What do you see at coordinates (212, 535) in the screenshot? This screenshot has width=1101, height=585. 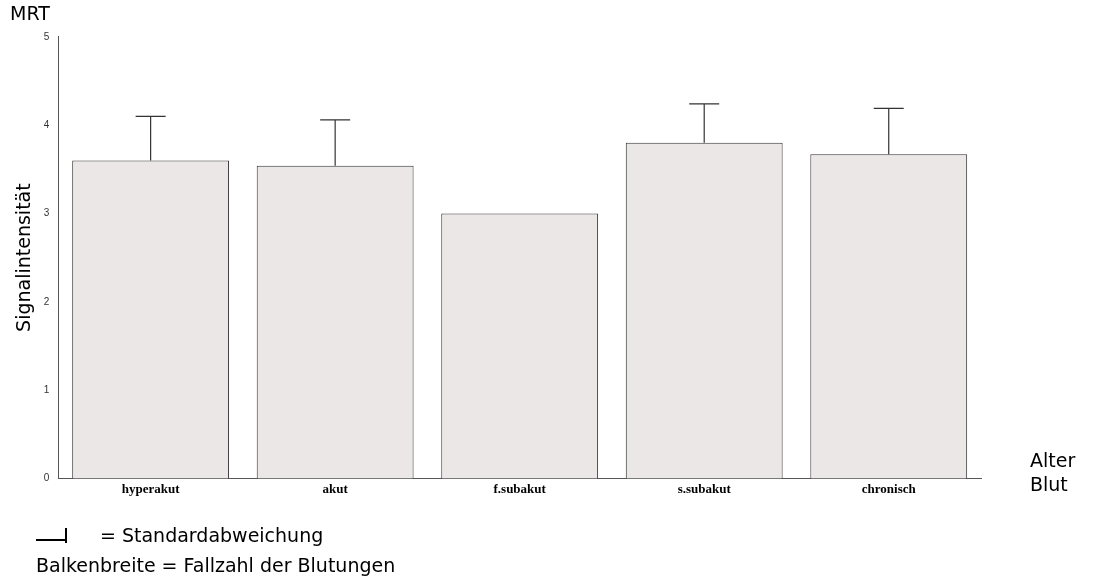 I see `text: = Standardabweichung` at bounding box center [212, 535].